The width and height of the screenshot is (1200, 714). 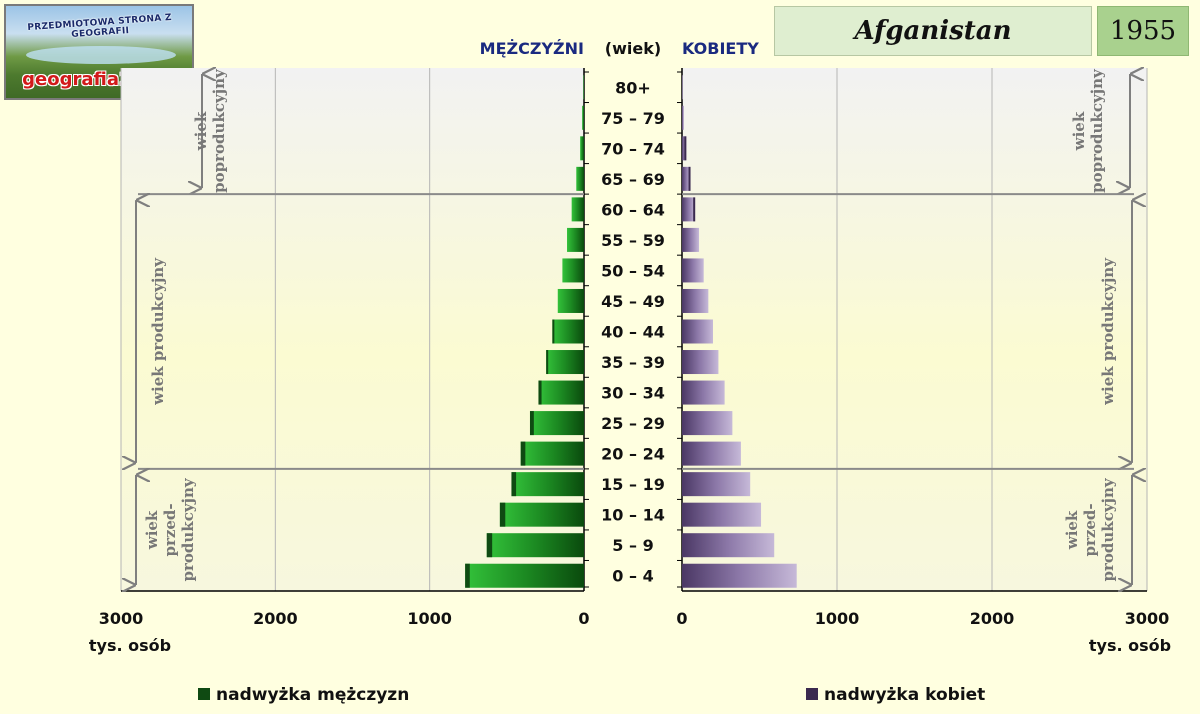 What do you see at coordinates (837, 618) in the screenshot?
I see `female-x-tick-label: 1000` at bounding box center [837, 618].